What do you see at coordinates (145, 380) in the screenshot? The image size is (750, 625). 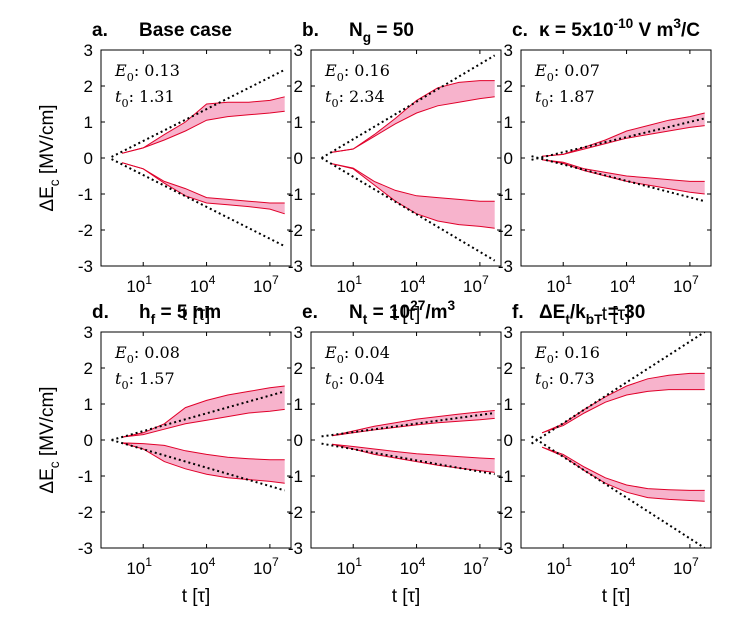 I see `t0-annotation: t0: 1.57` at bounding box center [145, 380].